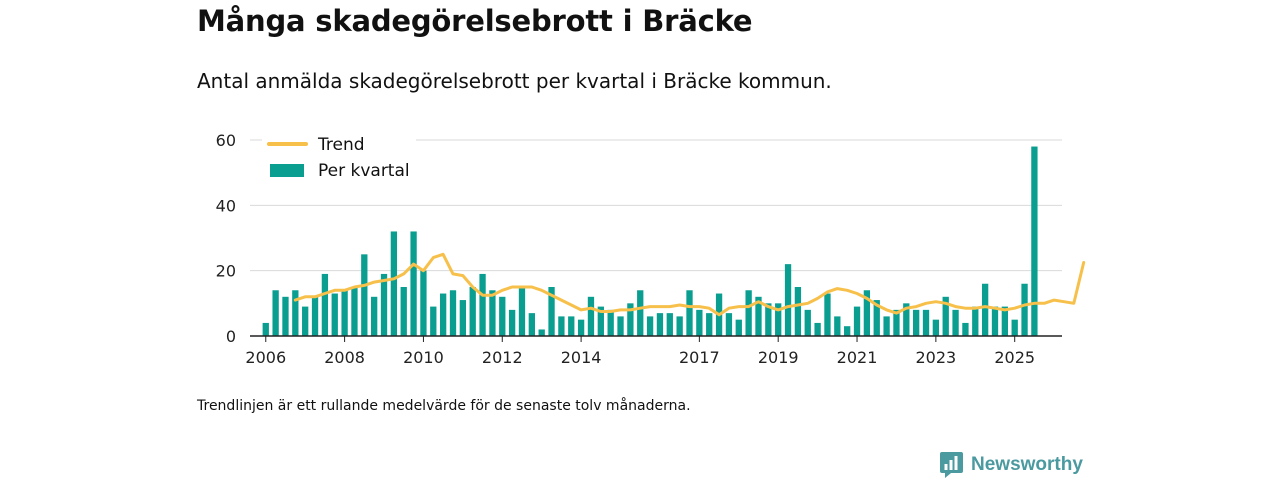  I want to click on x-tick-label: 2019, so click(778, 357).